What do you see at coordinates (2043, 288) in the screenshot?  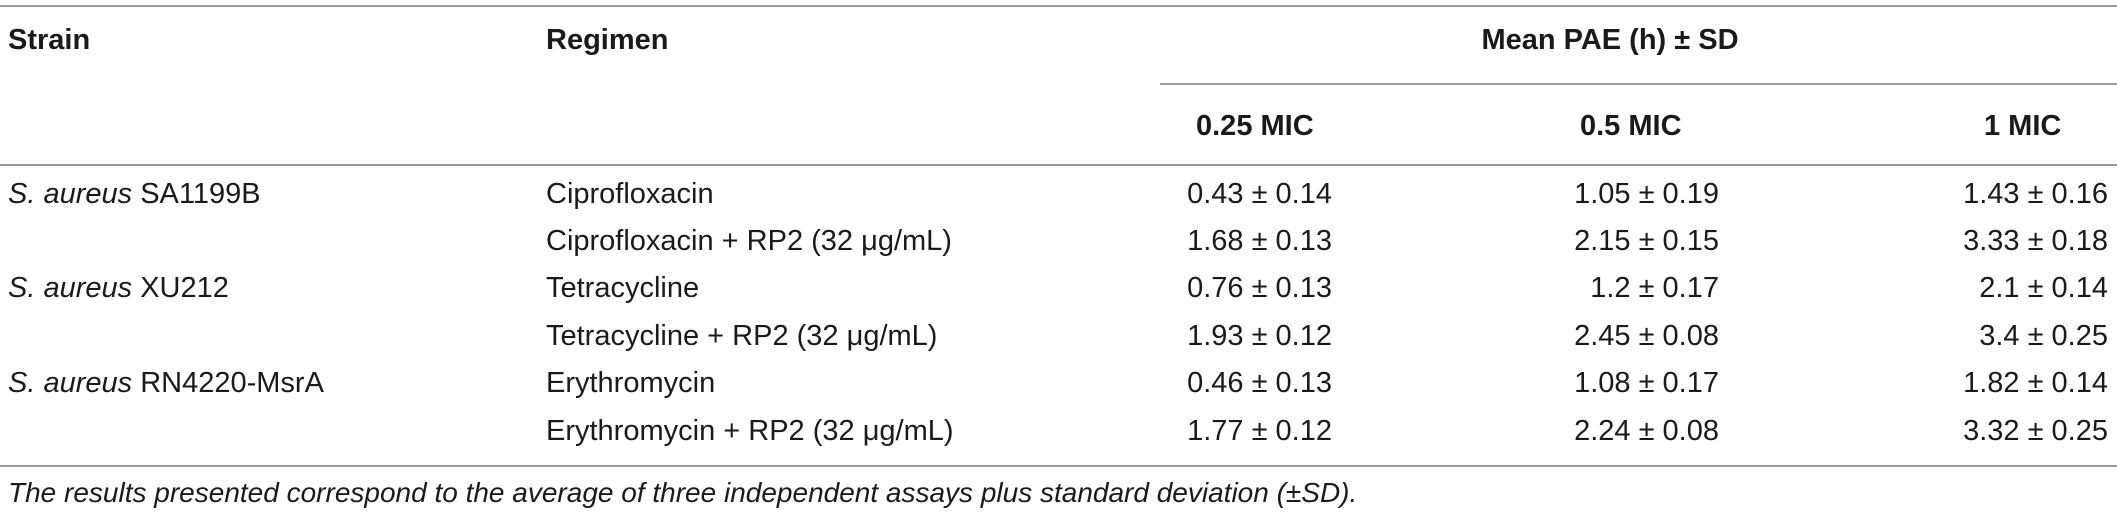 I see `value-cell-1-mic: 2.1 ± 0.14` at bounding box center [2043, 288].